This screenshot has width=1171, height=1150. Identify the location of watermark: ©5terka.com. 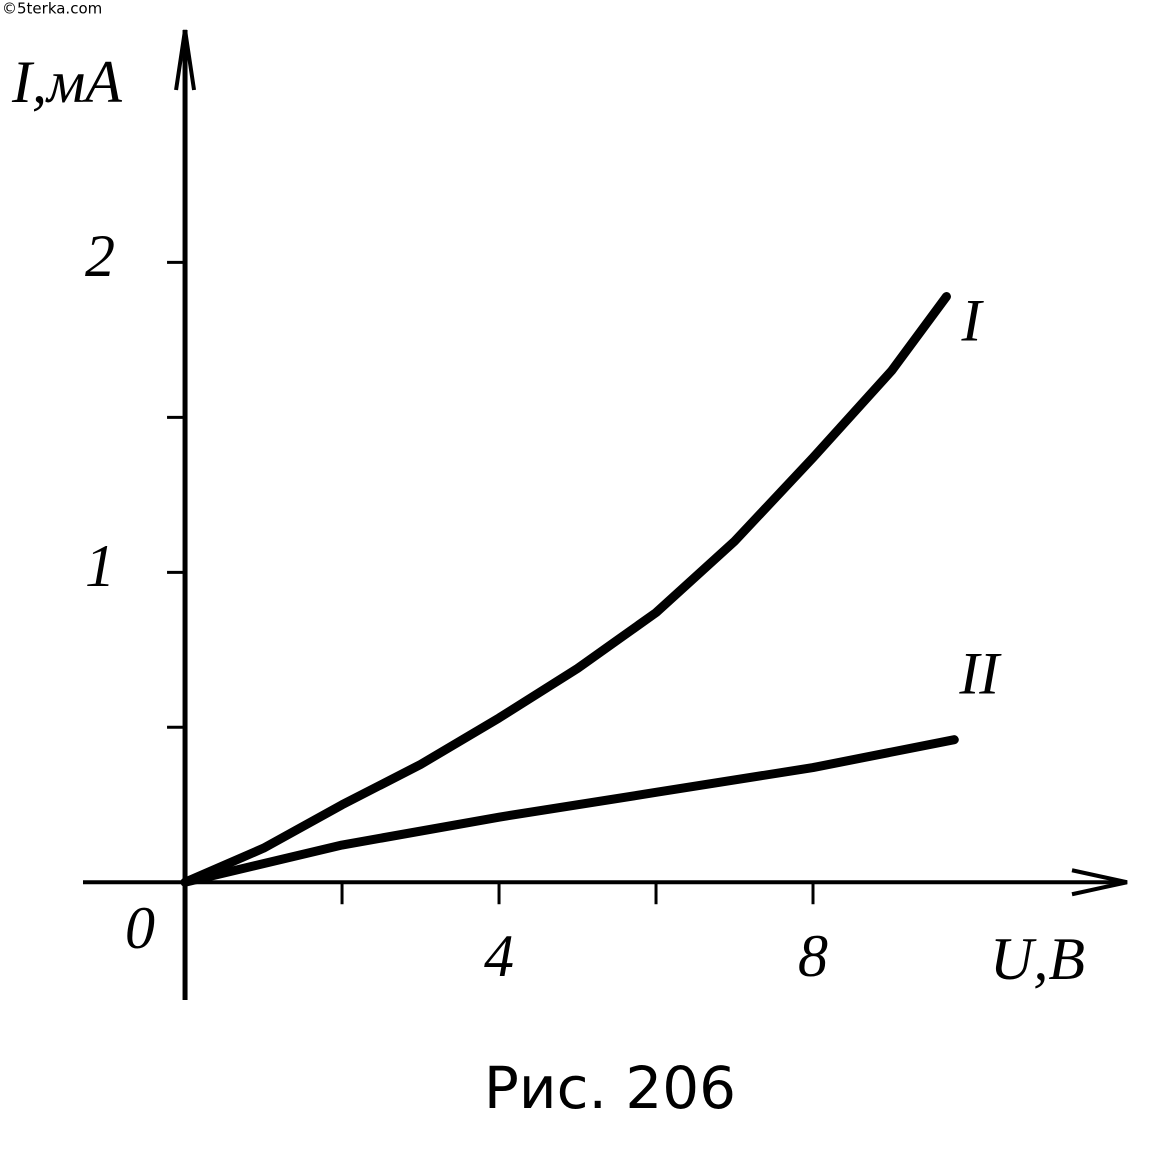
(52, 9).